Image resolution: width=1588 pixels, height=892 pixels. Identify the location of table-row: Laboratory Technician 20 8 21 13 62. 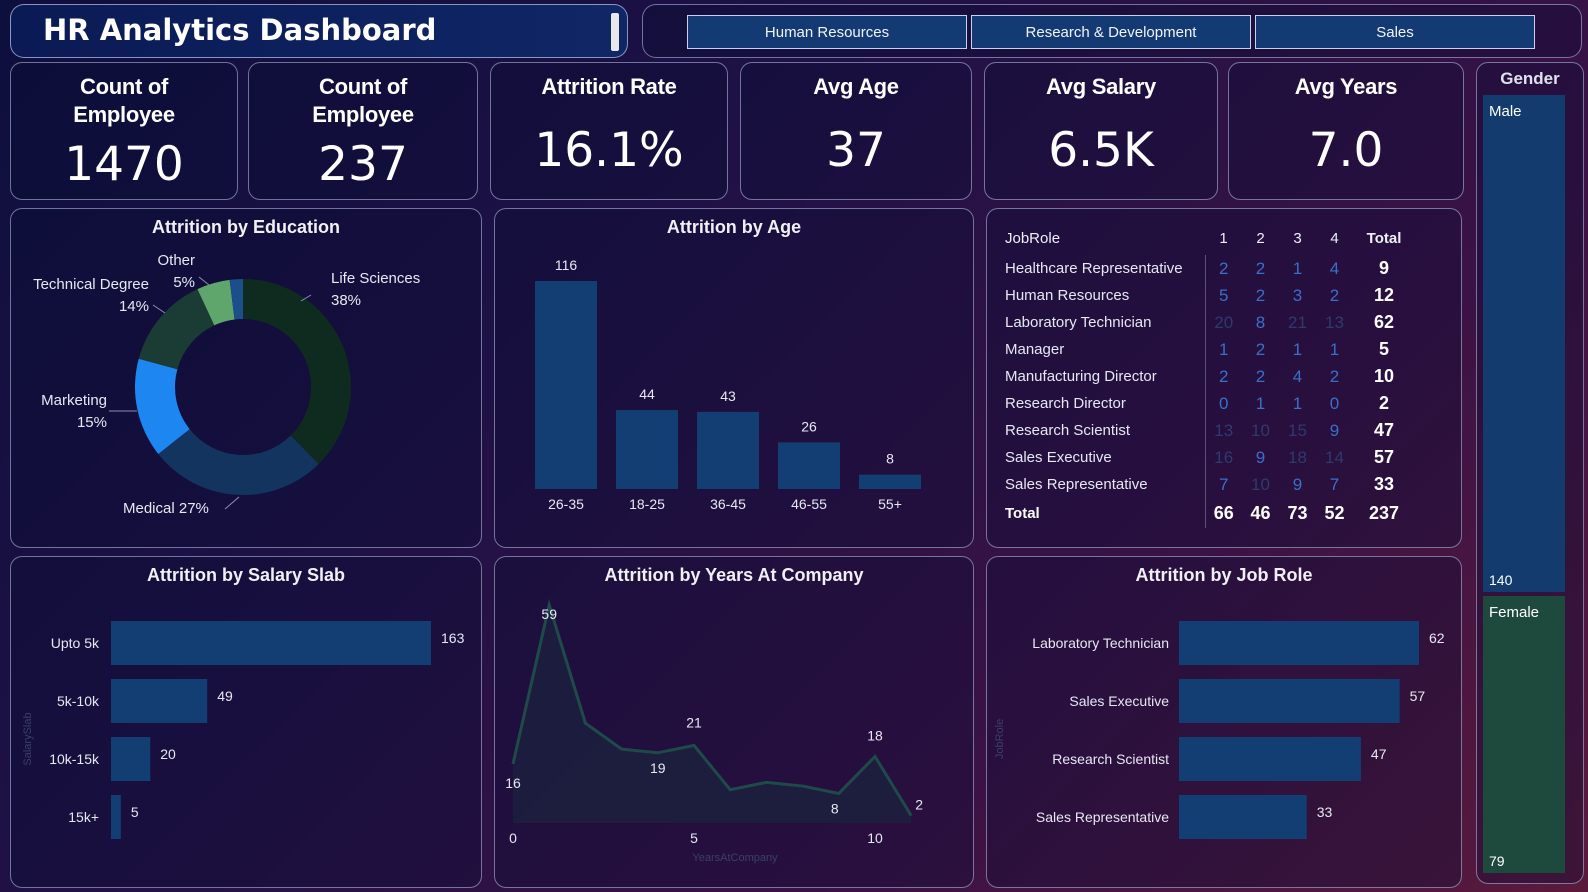
(1210, 322).